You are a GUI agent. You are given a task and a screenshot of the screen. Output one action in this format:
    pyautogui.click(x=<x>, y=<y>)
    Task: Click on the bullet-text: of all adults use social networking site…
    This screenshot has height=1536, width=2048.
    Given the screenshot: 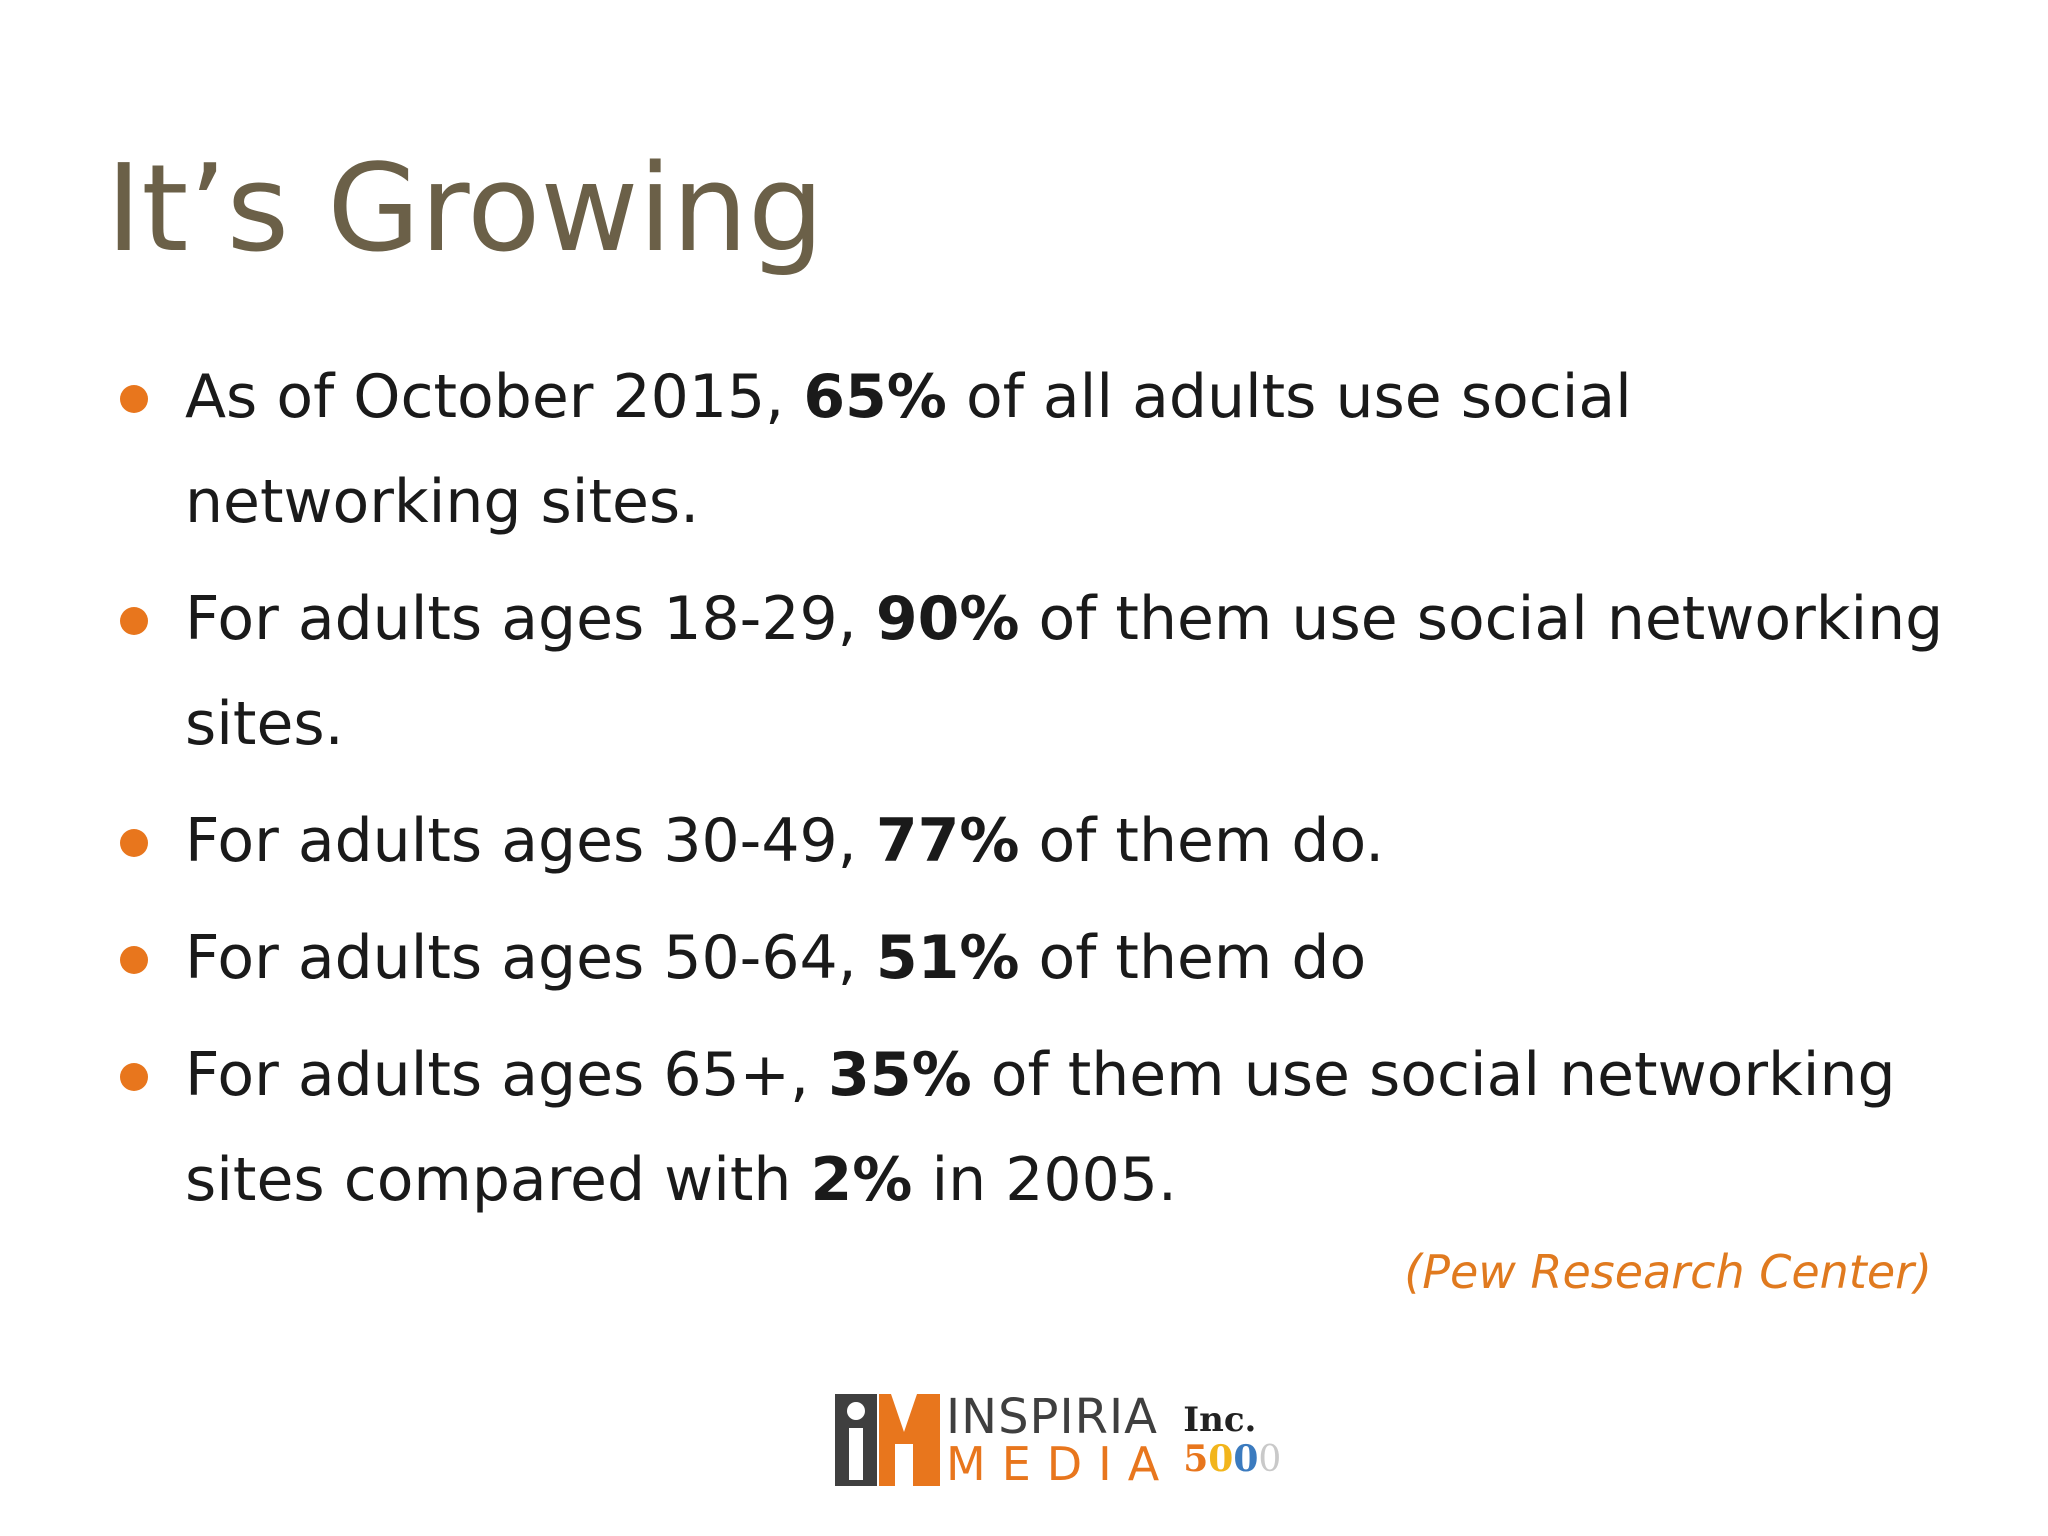 What is the action you would take?
    pyautogui.click(x=908, y=449)
    